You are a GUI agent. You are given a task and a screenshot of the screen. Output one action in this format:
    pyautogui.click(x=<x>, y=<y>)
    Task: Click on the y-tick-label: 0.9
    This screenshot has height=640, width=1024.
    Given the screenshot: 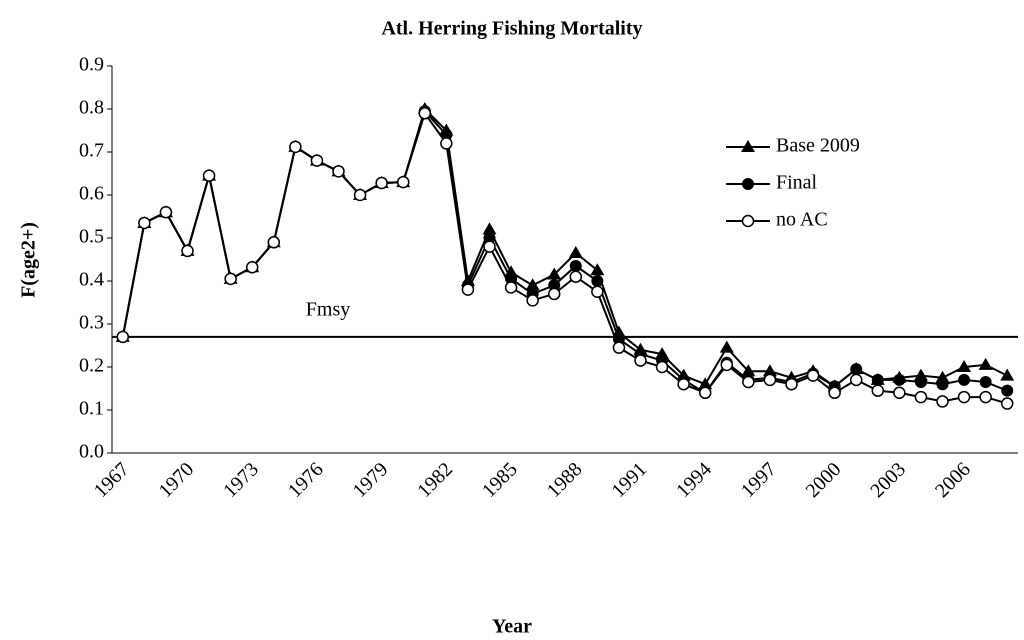 What is the action you would take?
    pyautogui.click(x=91, y=65)
    